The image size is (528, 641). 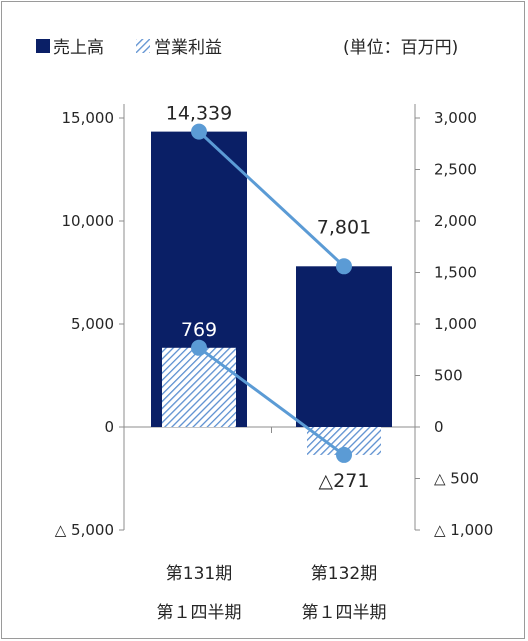 What do you see at coordinates (344, 574) in the screenshot?
I see `category-label: 第132期` at bounding box center [344, 574].